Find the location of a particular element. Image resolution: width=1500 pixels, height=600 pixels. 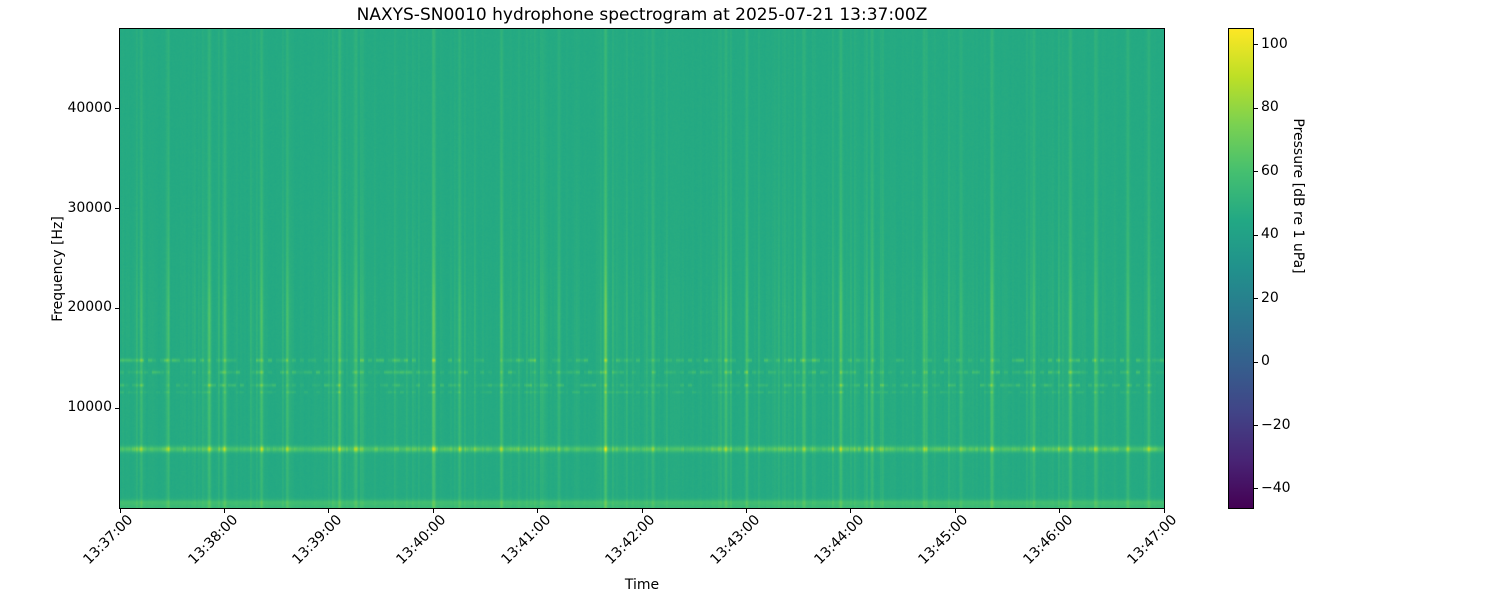

y-tick-label: 20000 is located at coordinates (89, 307).